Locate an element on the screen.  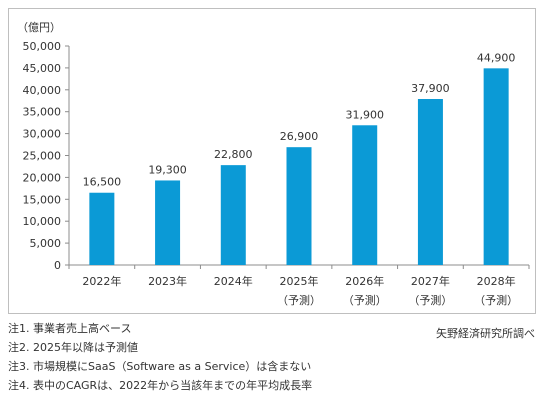
note-4: 注4. 表中のCAGRは、2022年から当該年までの年平均成長率 is located at coordinates (160, 385).